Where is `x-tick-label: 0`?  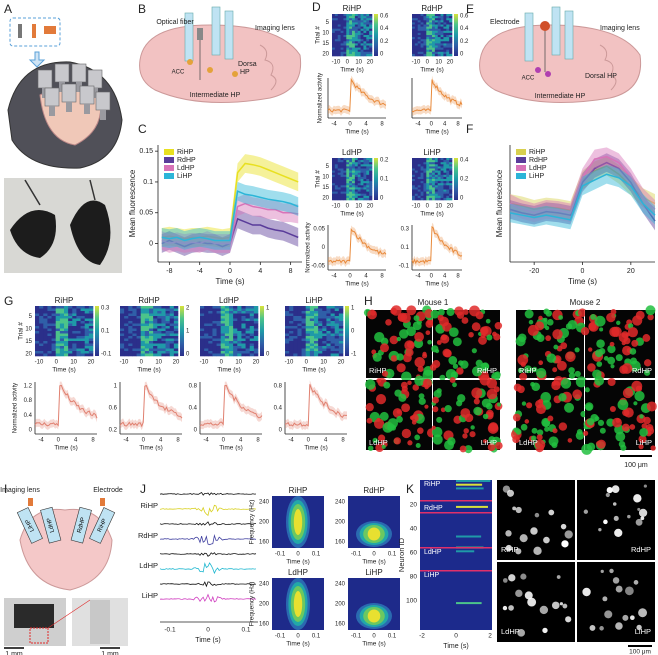 x-tick-label: 0 is located at coordinates (59, 441).